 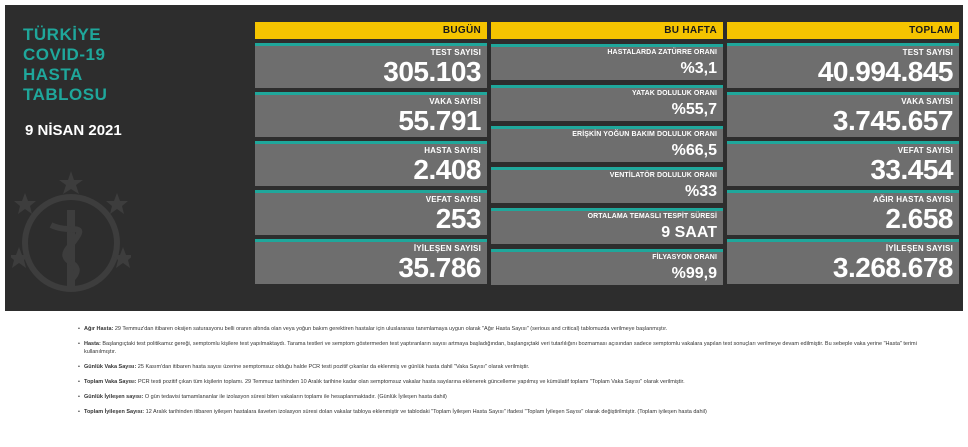 What do you see at coordinates (71, 231) in the screenshot?
I see `ministry-emblem-icon` at bounding box center [71, 231].